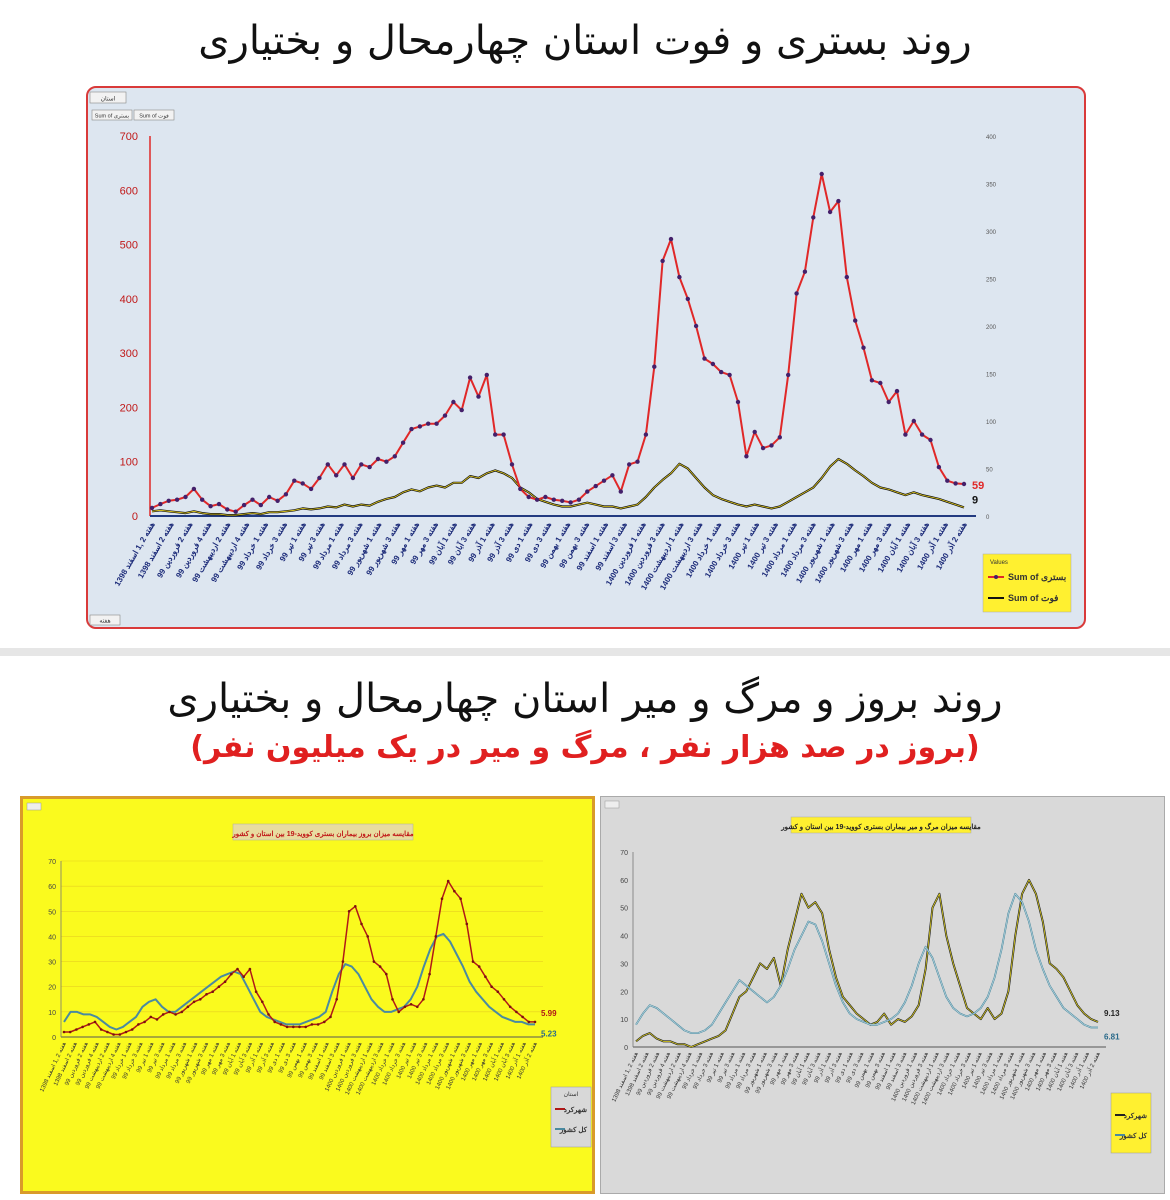 The image size is (1170, 1200). What do you see at coordinates (549, 1013) in the screenshot?
I see `province-end-label: 5.99` at bounding box center [549, 1013].